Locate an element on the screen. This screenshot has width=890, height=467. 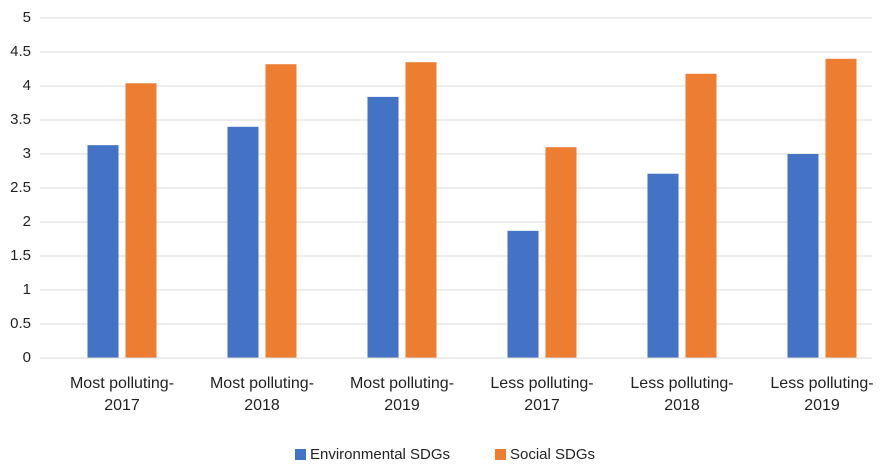
x-tick-label: Most polluting-2017 is located at coordinates (122, 394).